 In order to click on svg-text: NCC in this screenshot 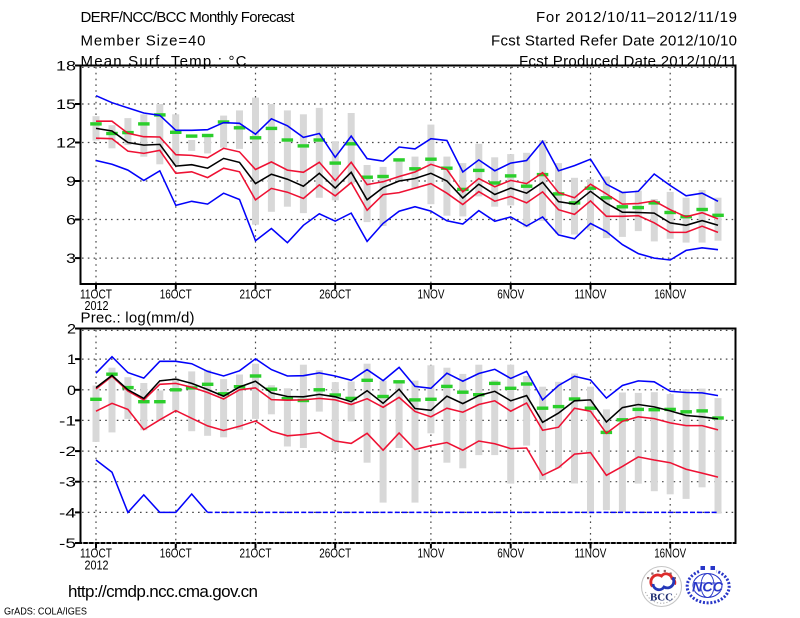, I will do `click(707, 587)`.